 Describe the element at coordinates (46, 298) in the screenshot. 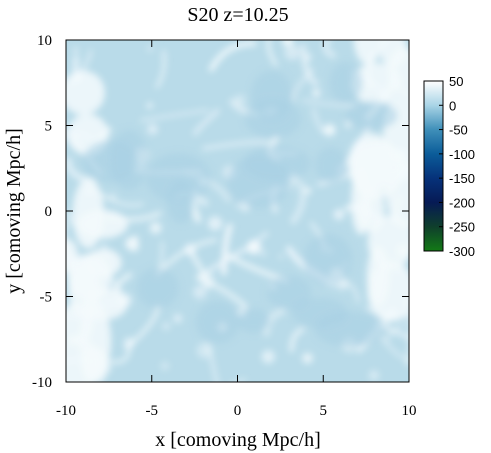

I see `y-tick-label: -5` at that location.